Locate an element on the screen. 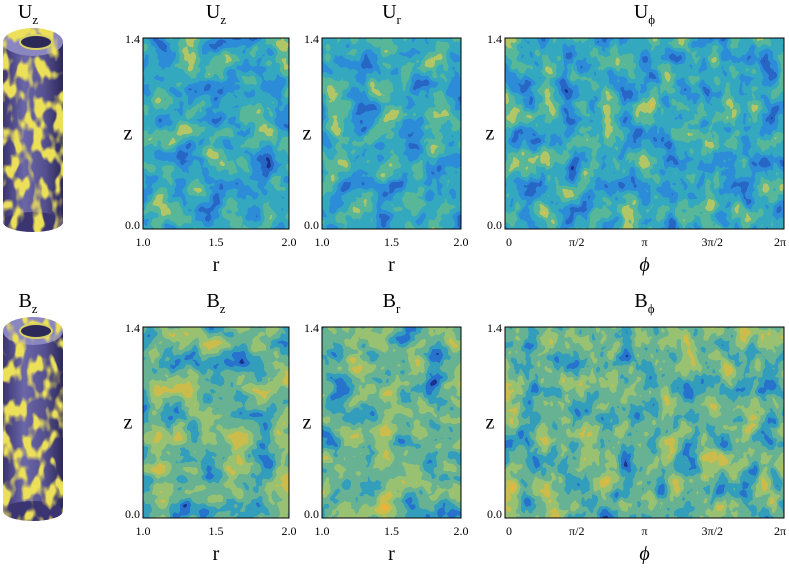 Image resolution: width=789 pixels, height=569 pixels. cylinder-label: Uz is located at coordinates (28, 14).